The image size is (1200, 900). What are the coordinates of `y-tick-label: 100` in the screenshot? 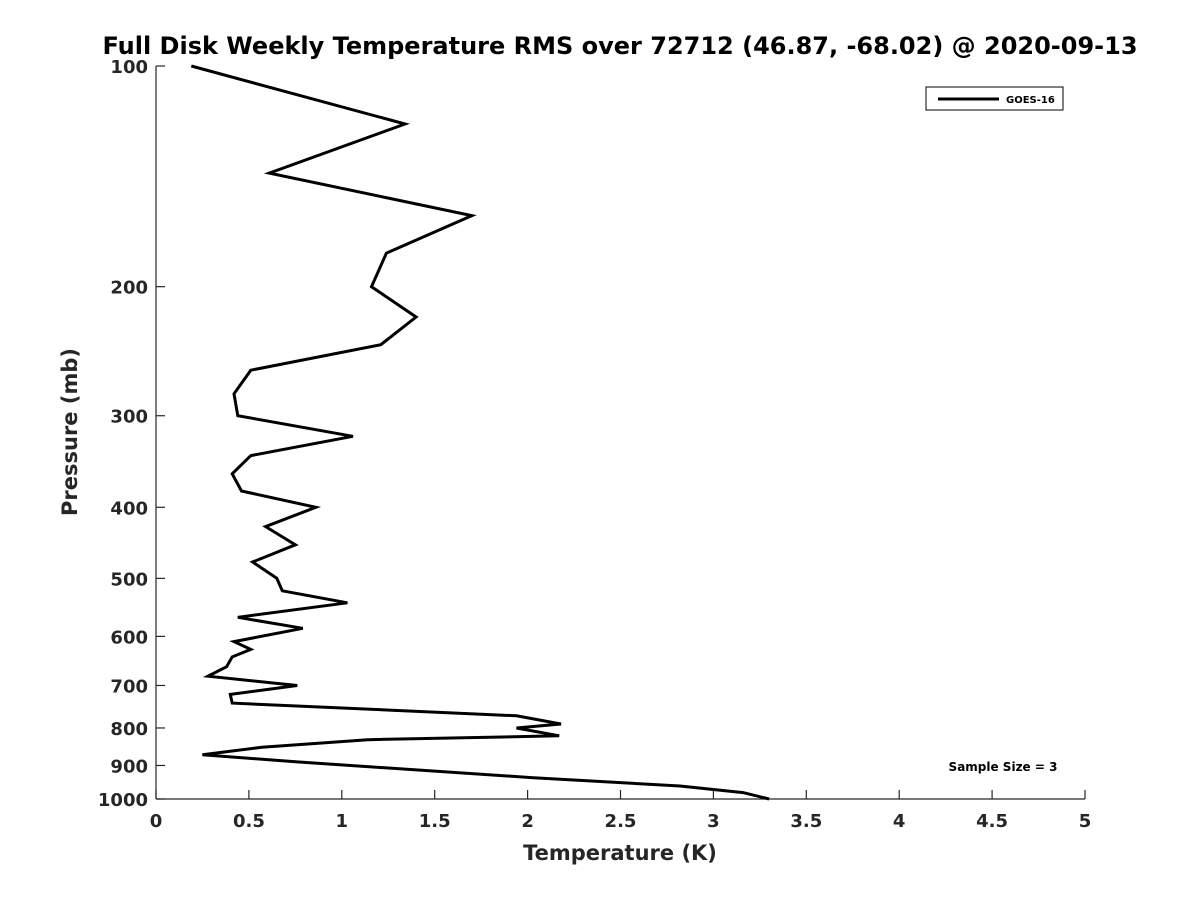 It's located at (129, 67).